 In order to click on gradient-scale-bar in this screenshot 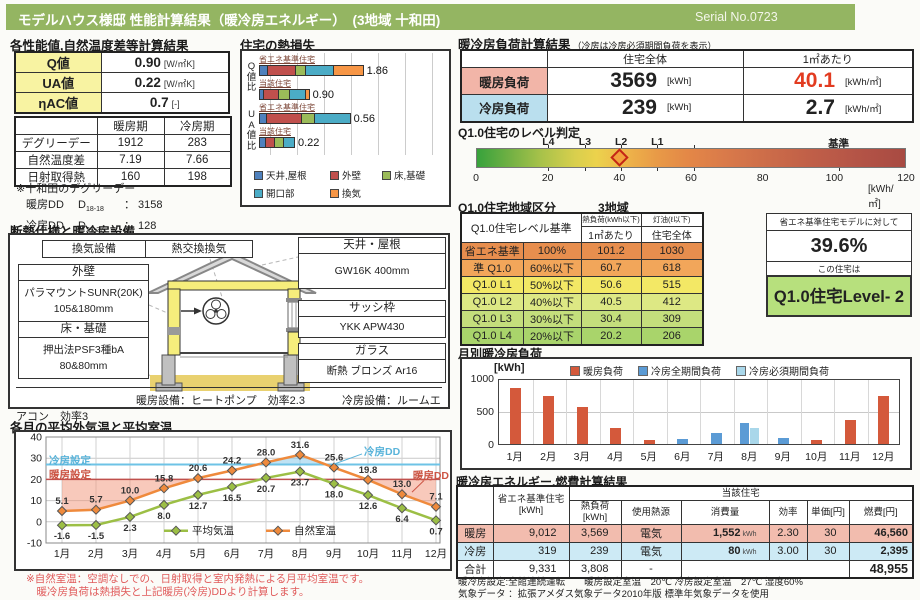, I will do `click(691, 158)`.